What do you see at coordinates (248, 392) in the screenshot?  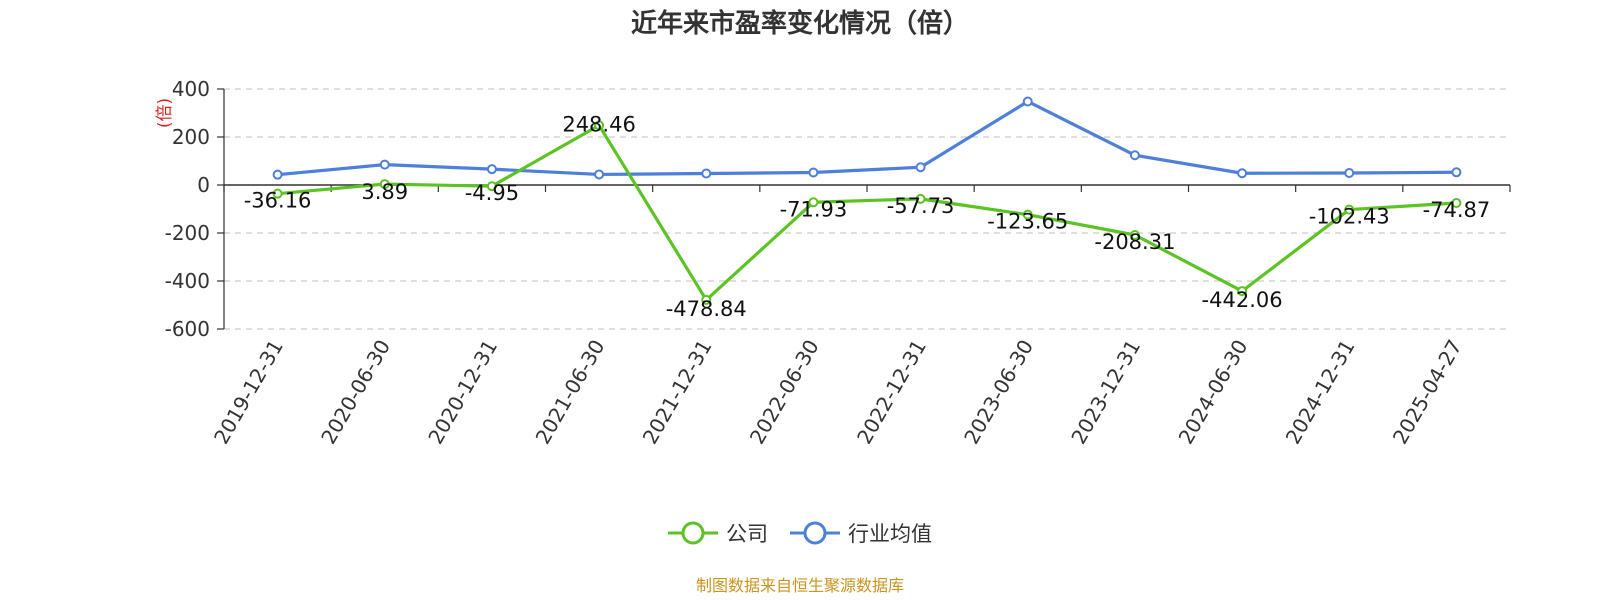 I see `x-tick-label: 2019-12-31` at bounding box center [248, 392].